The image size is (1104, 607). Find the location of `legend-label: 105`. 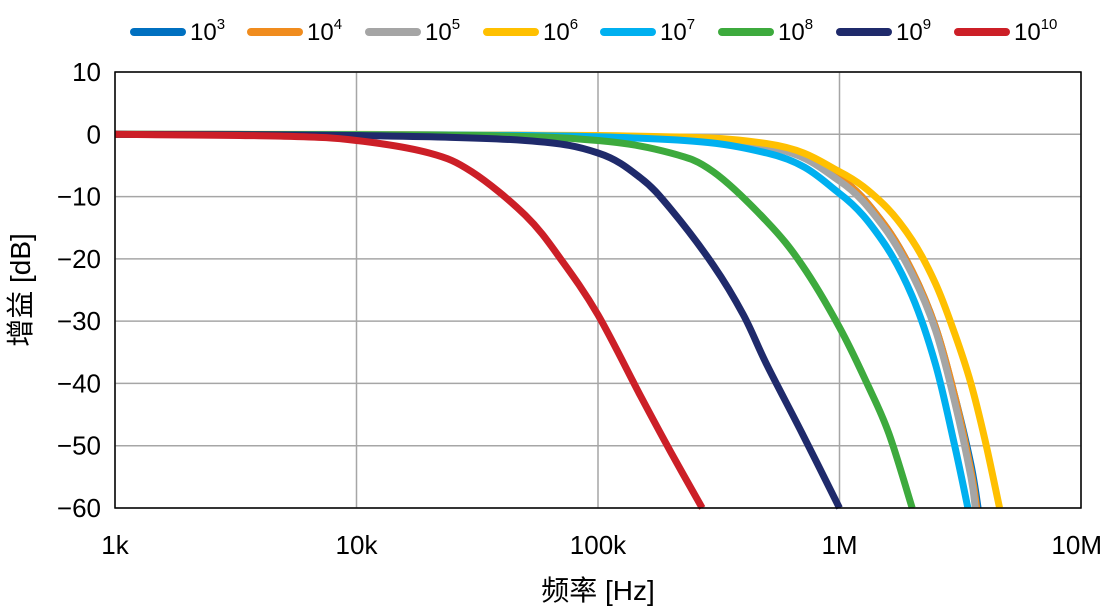

legend-label: 105 is located at coordinates (442, 31).